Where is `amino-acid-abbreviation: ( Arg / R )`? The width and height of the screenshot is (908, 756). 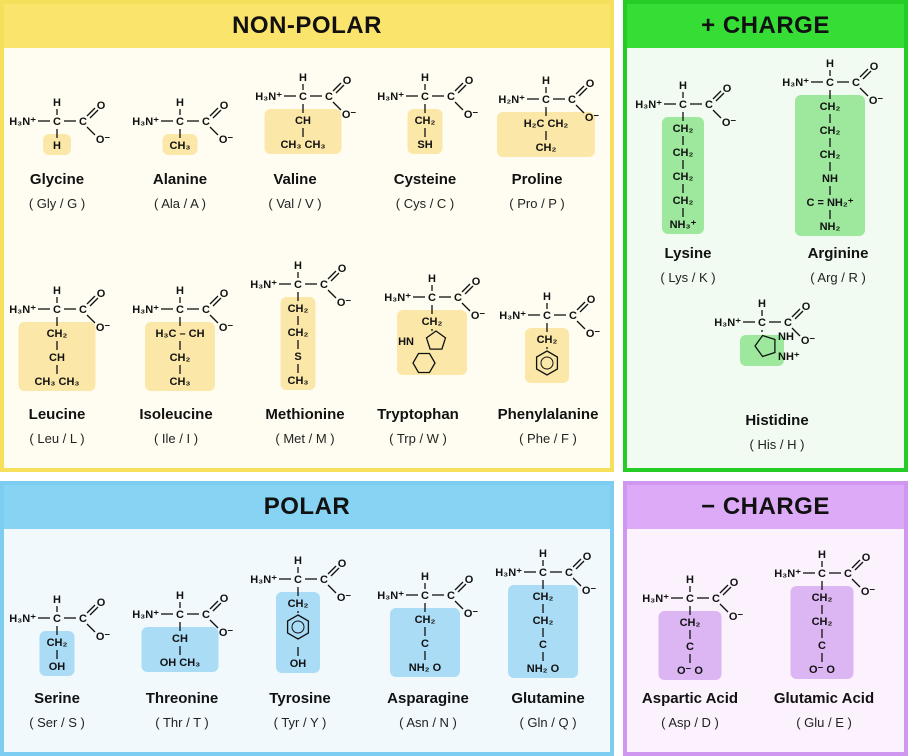
amino-acid-abbreviation: ( Arg / R ) is located at coordinates (838, 277).